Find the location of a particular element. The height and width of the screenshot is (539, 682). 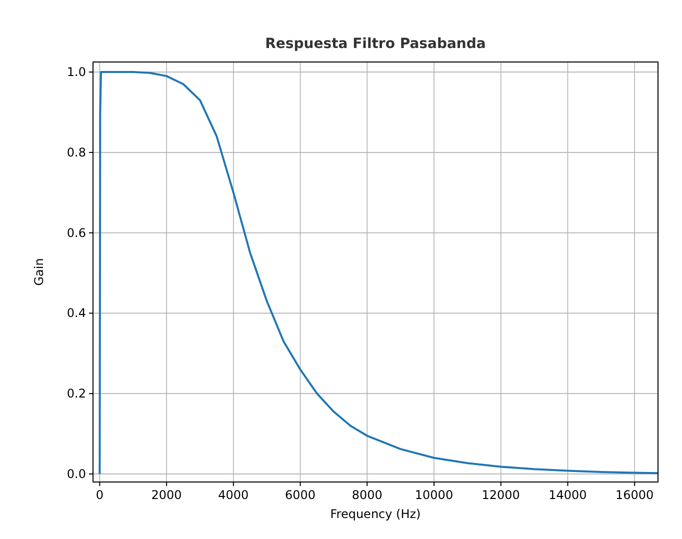

x-tick-label: 16000 is located at coordinates (635, 495).